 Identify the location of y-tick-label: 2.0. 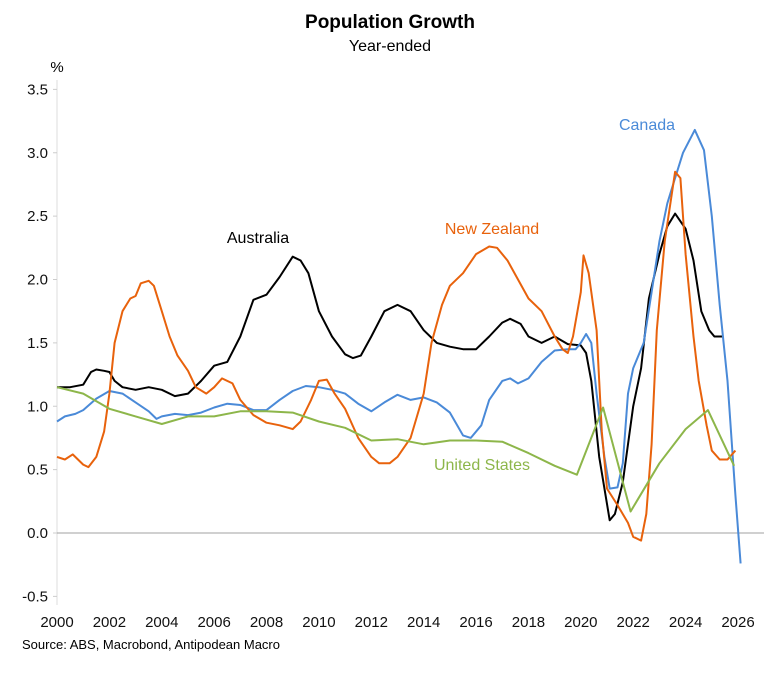
(37, 280).